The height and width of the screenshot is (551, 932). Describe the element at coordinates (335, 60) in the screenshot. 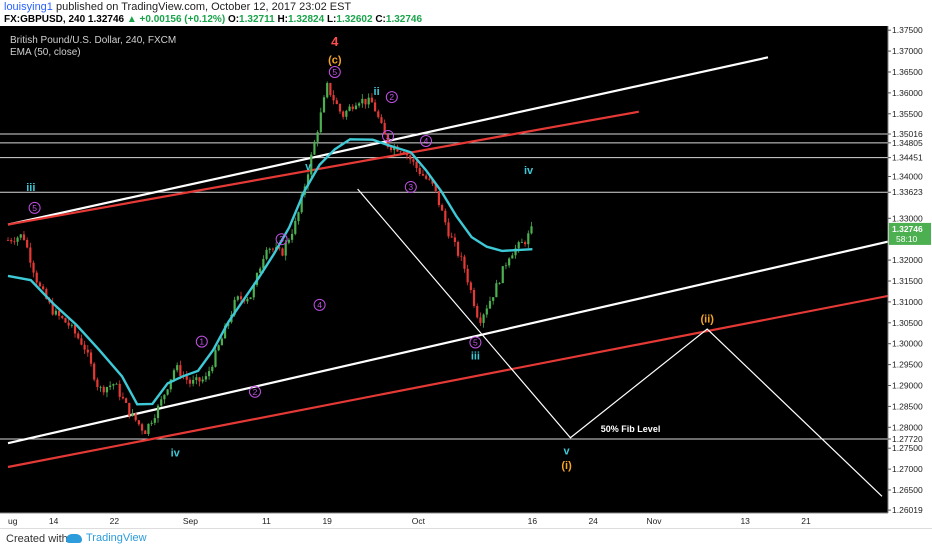

I see `wave-label: (c)` at that location.